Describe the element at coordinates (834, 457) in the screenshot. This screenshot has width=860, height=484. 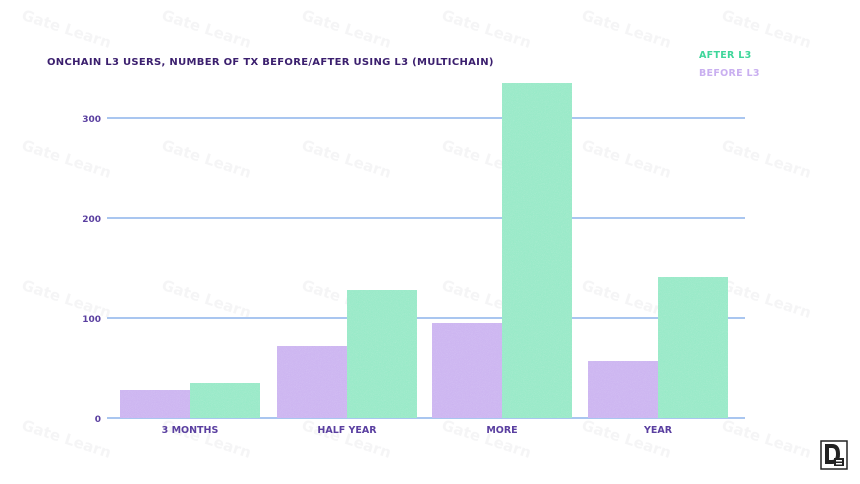
I see `brand-logo-icon` at that location.